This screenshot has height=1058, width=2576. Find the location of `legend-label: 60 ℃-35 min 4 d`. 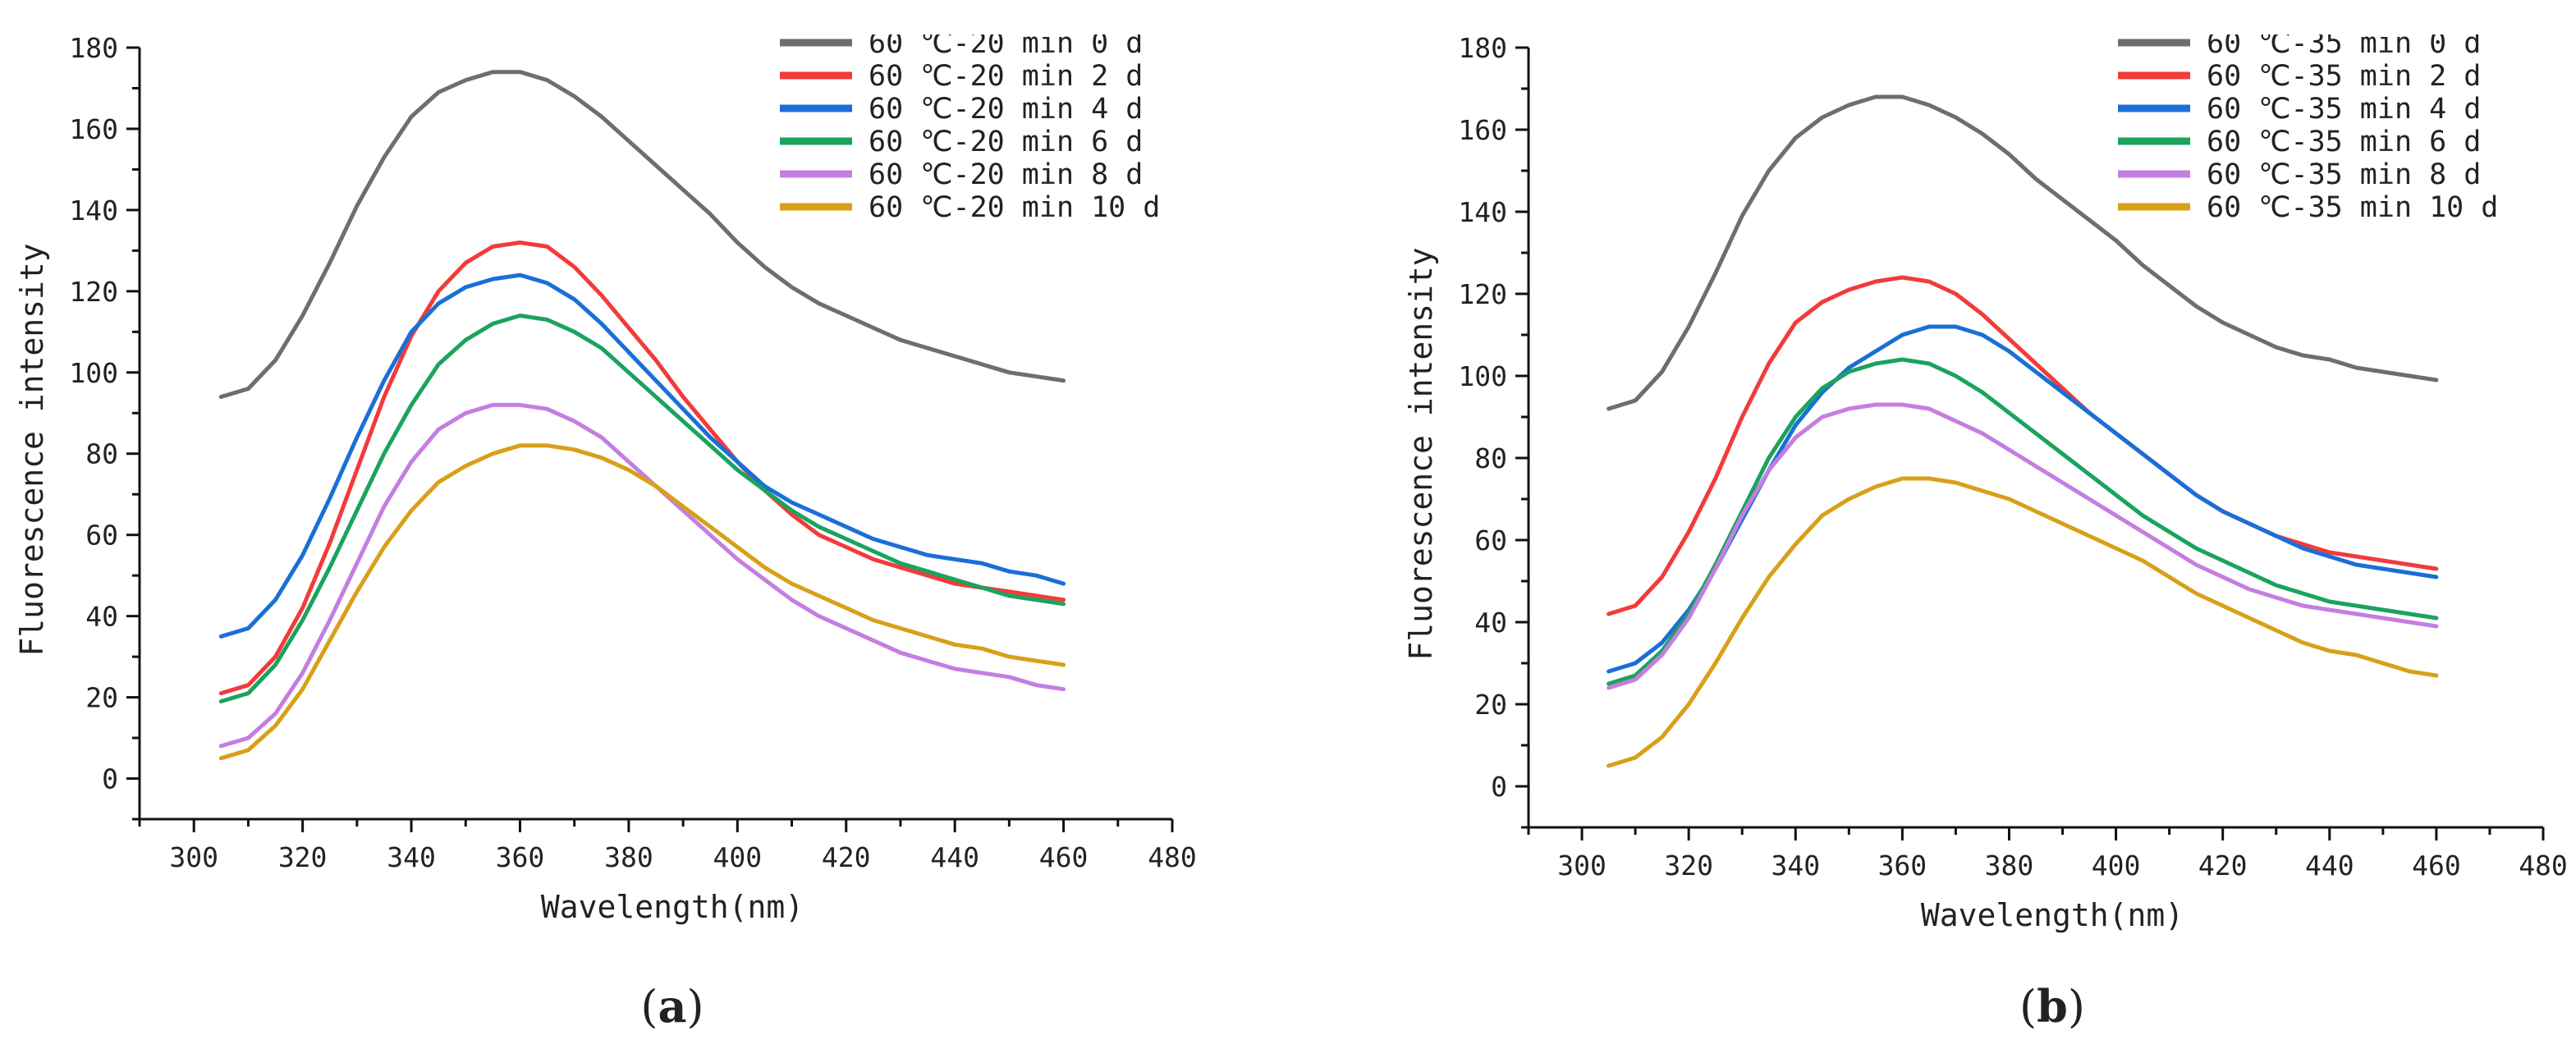

legend-label: 60 ℃-35 min 4 d is located at coordinates (2344, 109).